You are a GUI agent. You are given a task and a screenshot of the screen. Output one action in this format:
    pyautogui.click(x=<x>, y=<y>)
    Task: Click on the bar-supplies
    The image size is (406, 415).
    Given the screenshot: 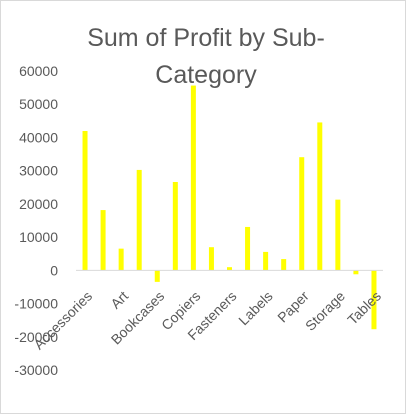 What is the action you would take?
    pyautogui.click(x=356, y=272)
    